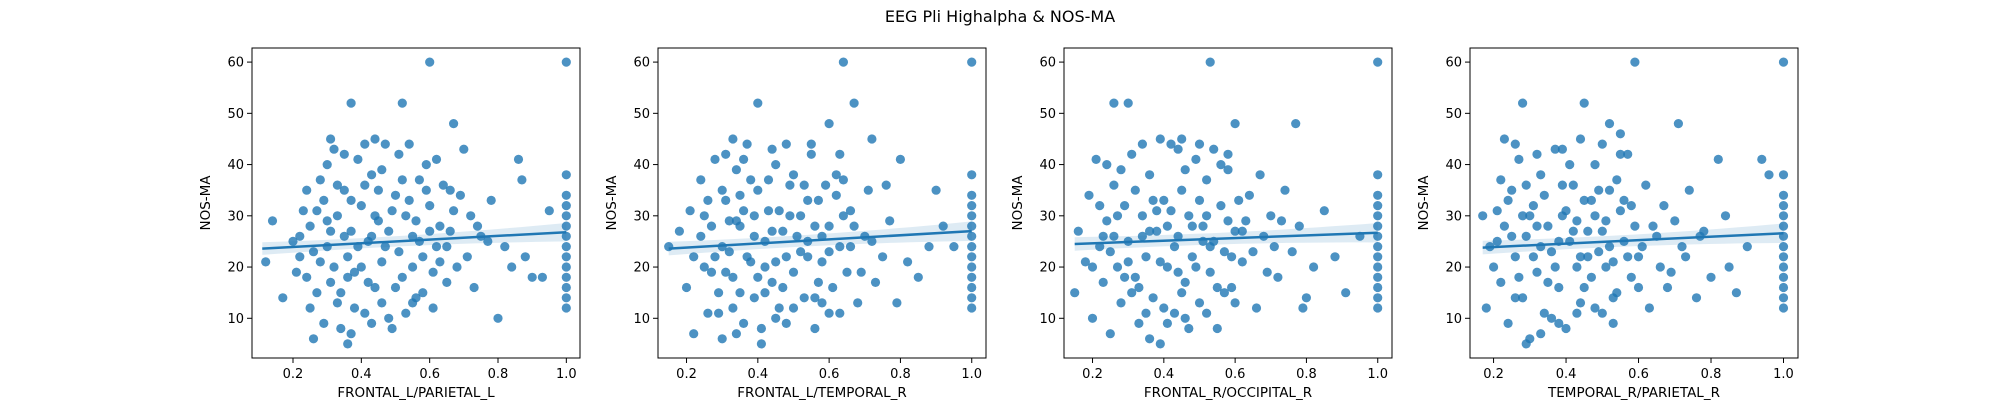 This screenshot has width=2000, height=400. What do you see at coordinates (820, 239) in the screenshot?
I see `regression-line` at bounding box center [820, 239].